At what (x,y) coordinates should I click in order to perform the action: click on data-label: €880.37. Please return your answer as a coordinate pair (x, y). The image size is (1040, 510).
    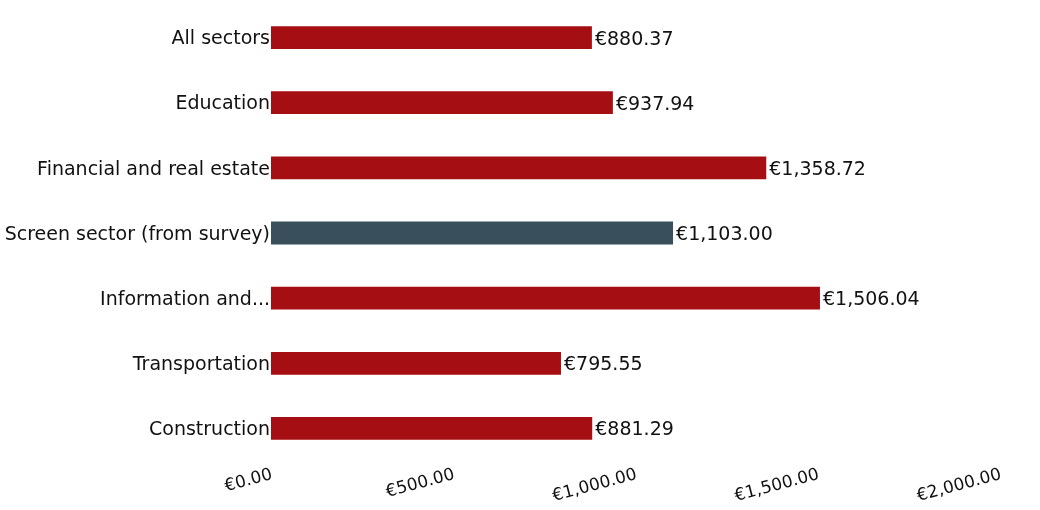
    Looking at the image, I should click on (634, 37).